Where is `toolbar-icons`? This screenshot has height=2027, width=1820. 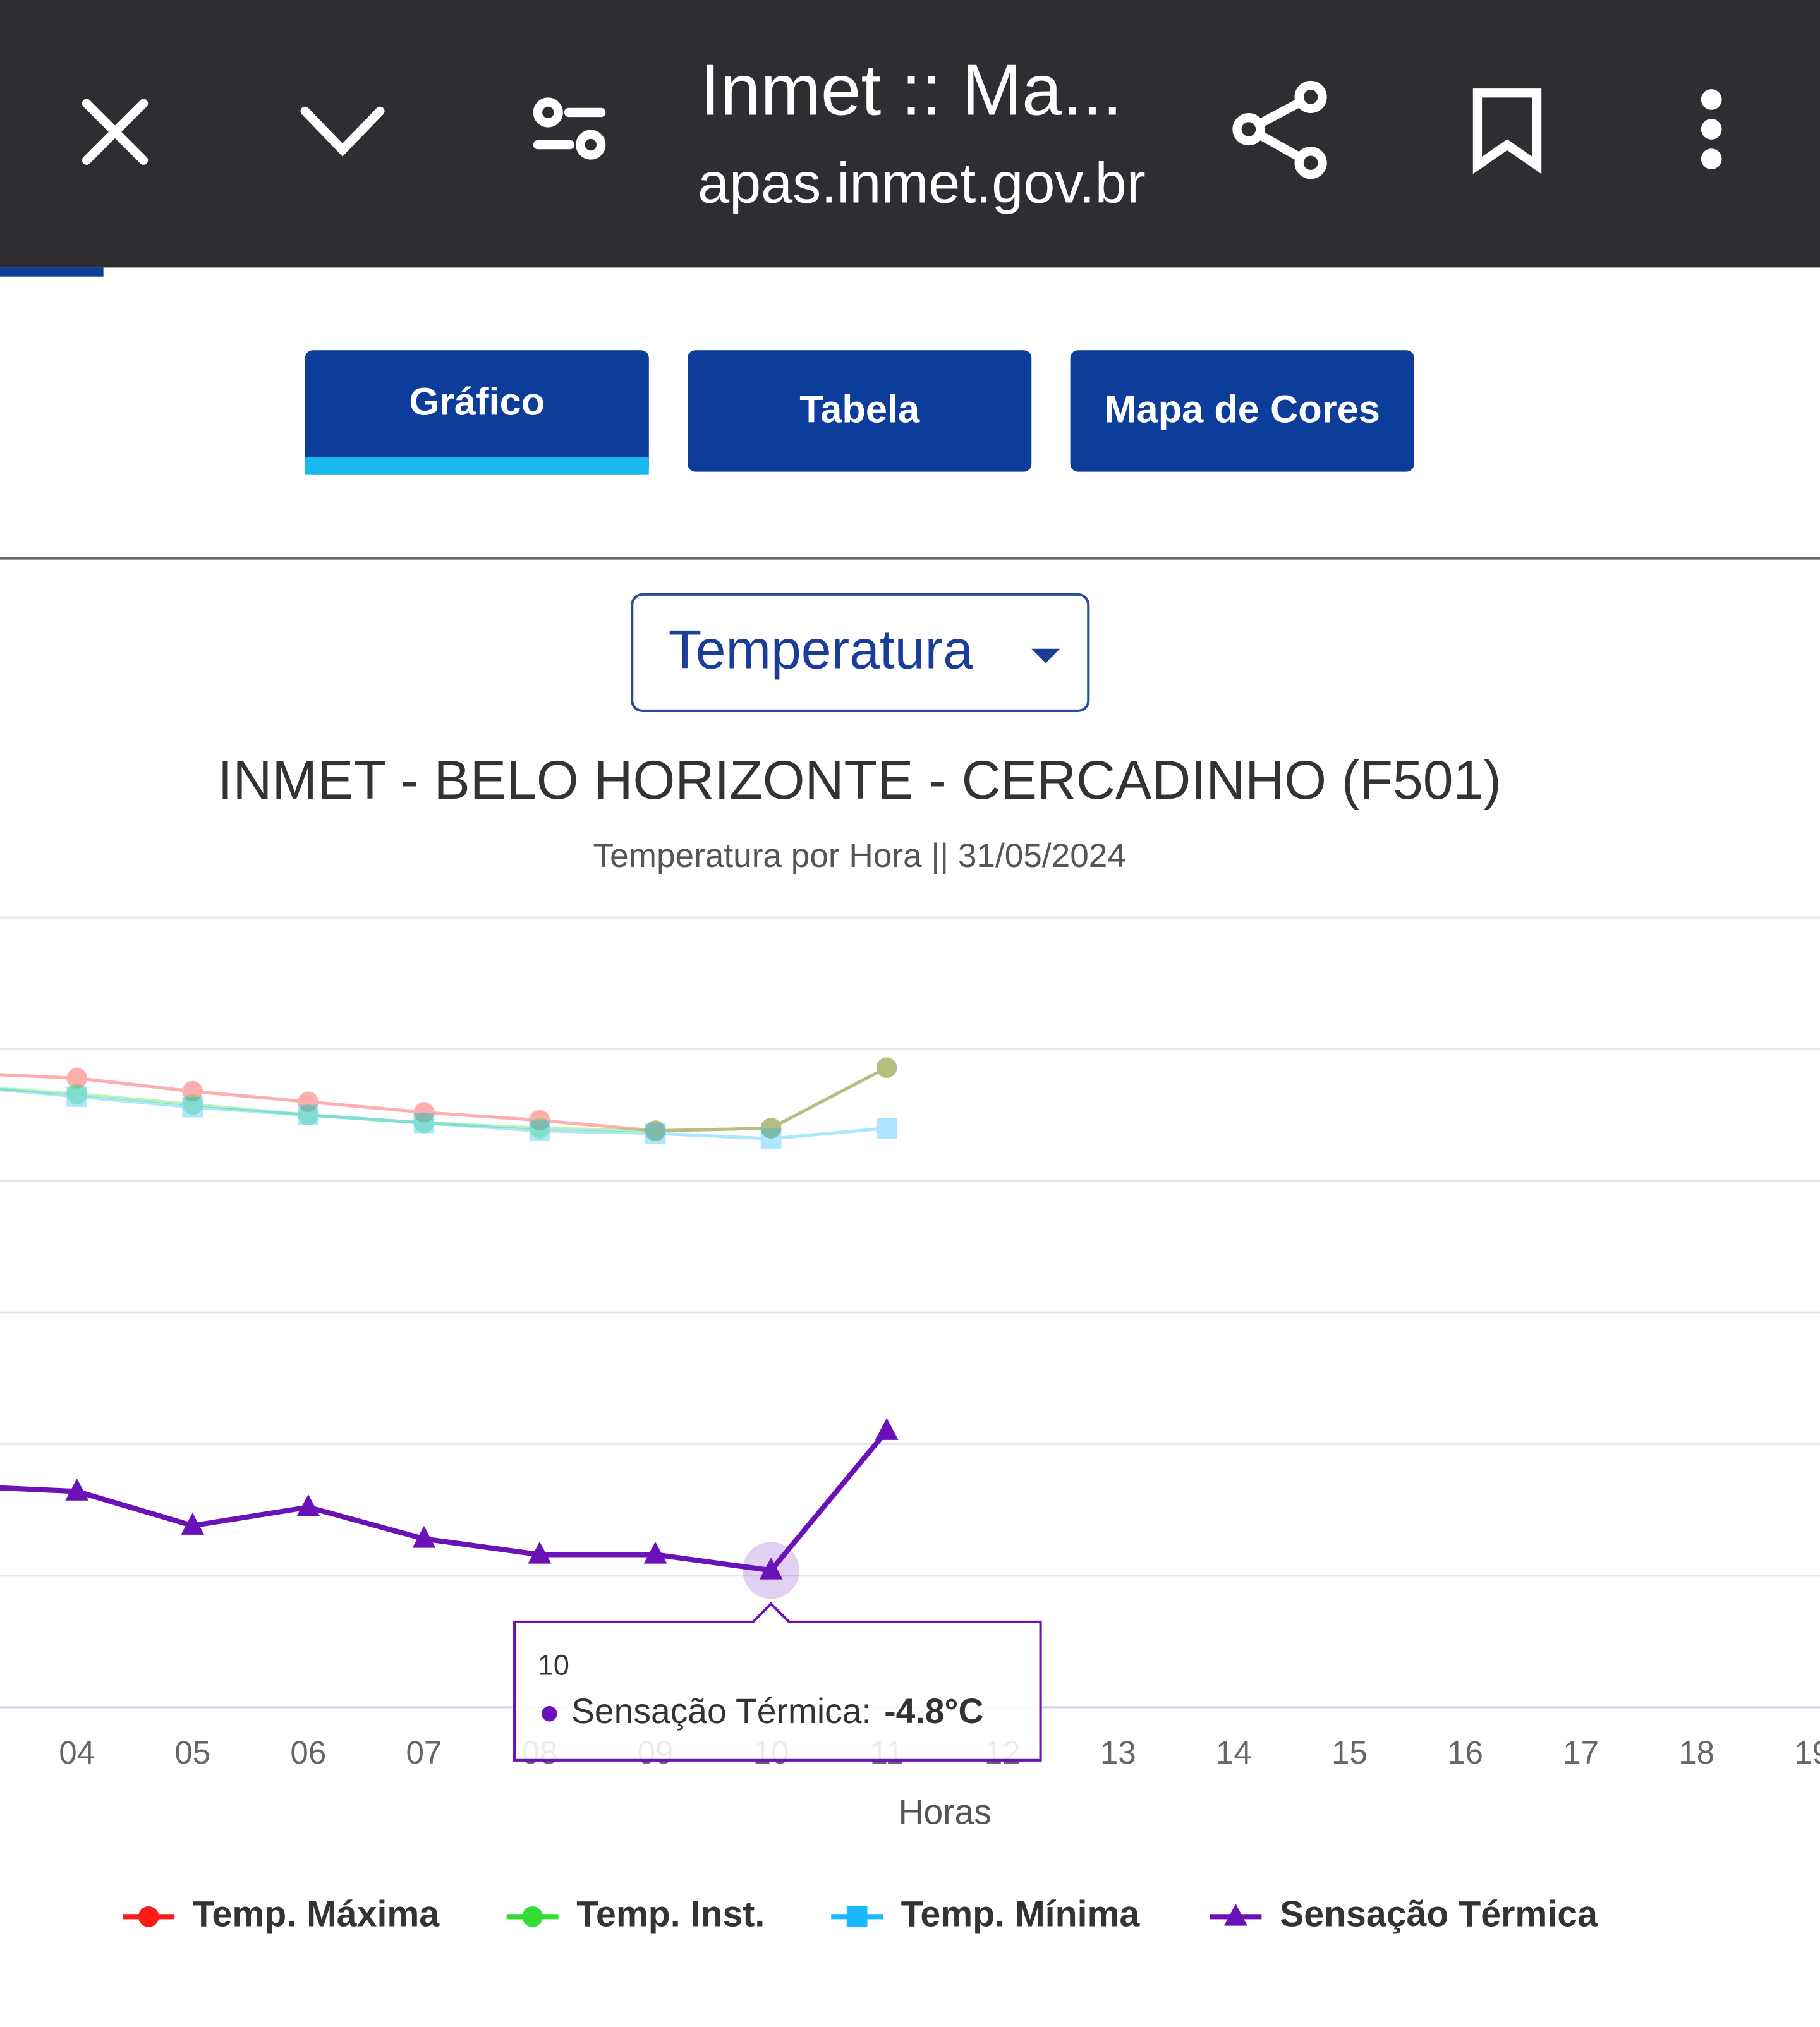 toolbar-icons is located at coordinates (812, 129).